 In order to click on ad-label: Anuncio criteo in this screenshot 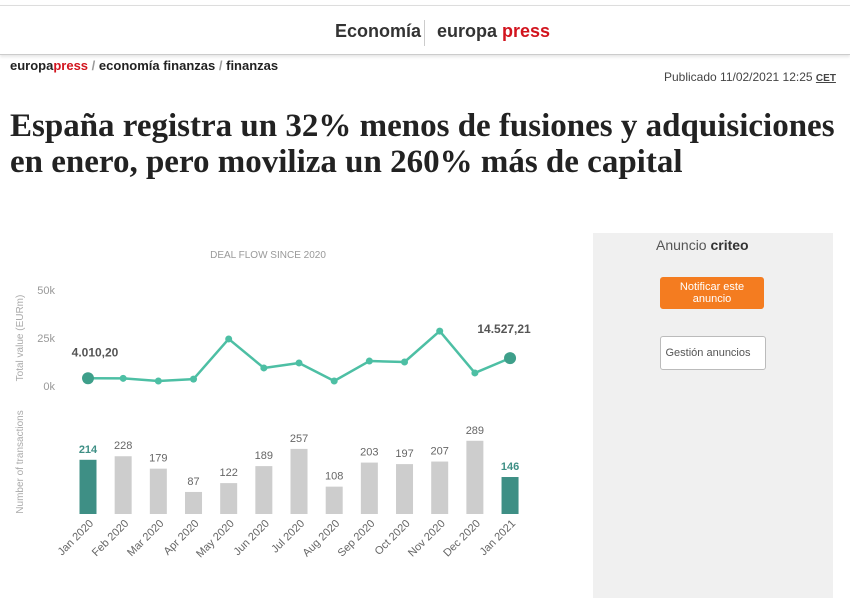, I will do `click(702, 245)`.